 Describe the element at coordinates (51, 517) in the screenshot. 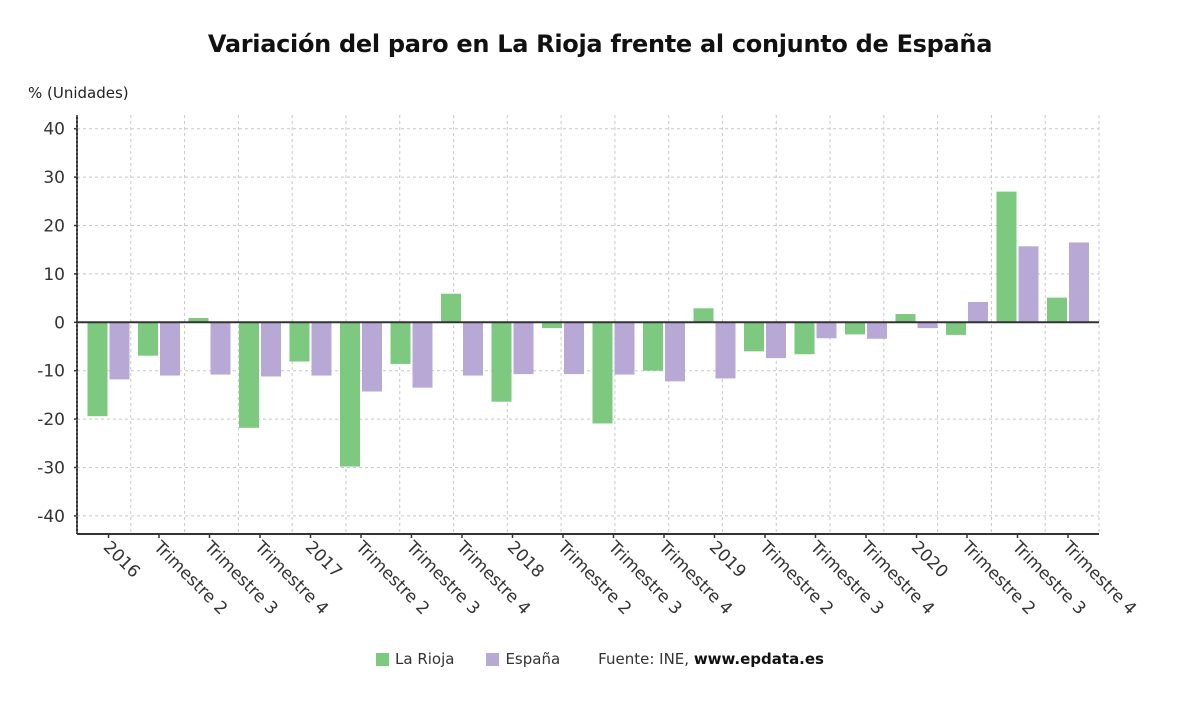

I see `y-tick-label: -40` at that location.